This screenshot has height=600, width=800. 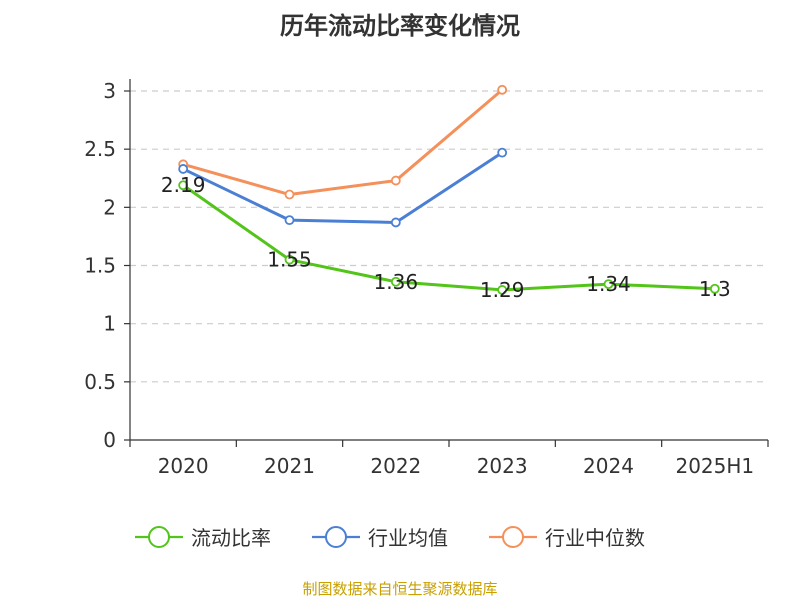 What do you see at coordinates (714, 466) in the screenshot?
I see `x-tick-label: 2025H1` at bounding box center [714, 466].